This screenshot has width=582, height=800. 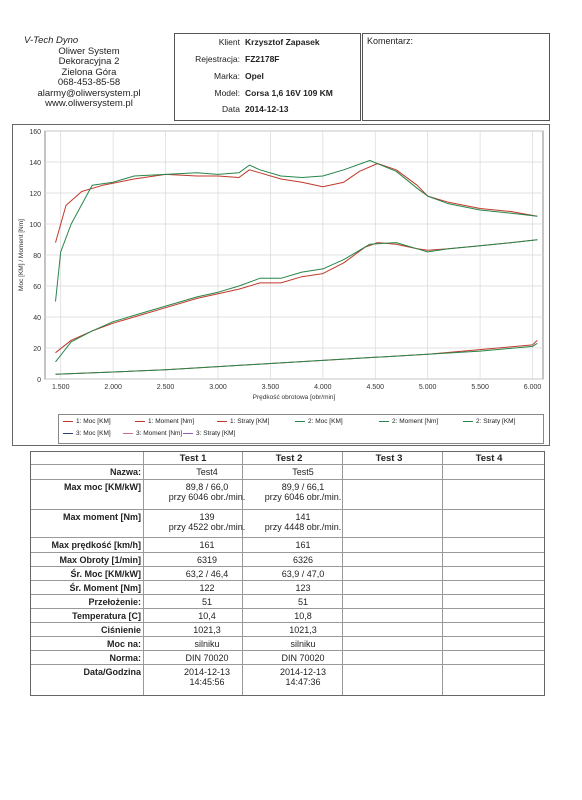 I want to click on table-cell: 139, so click(x=207, y=517).